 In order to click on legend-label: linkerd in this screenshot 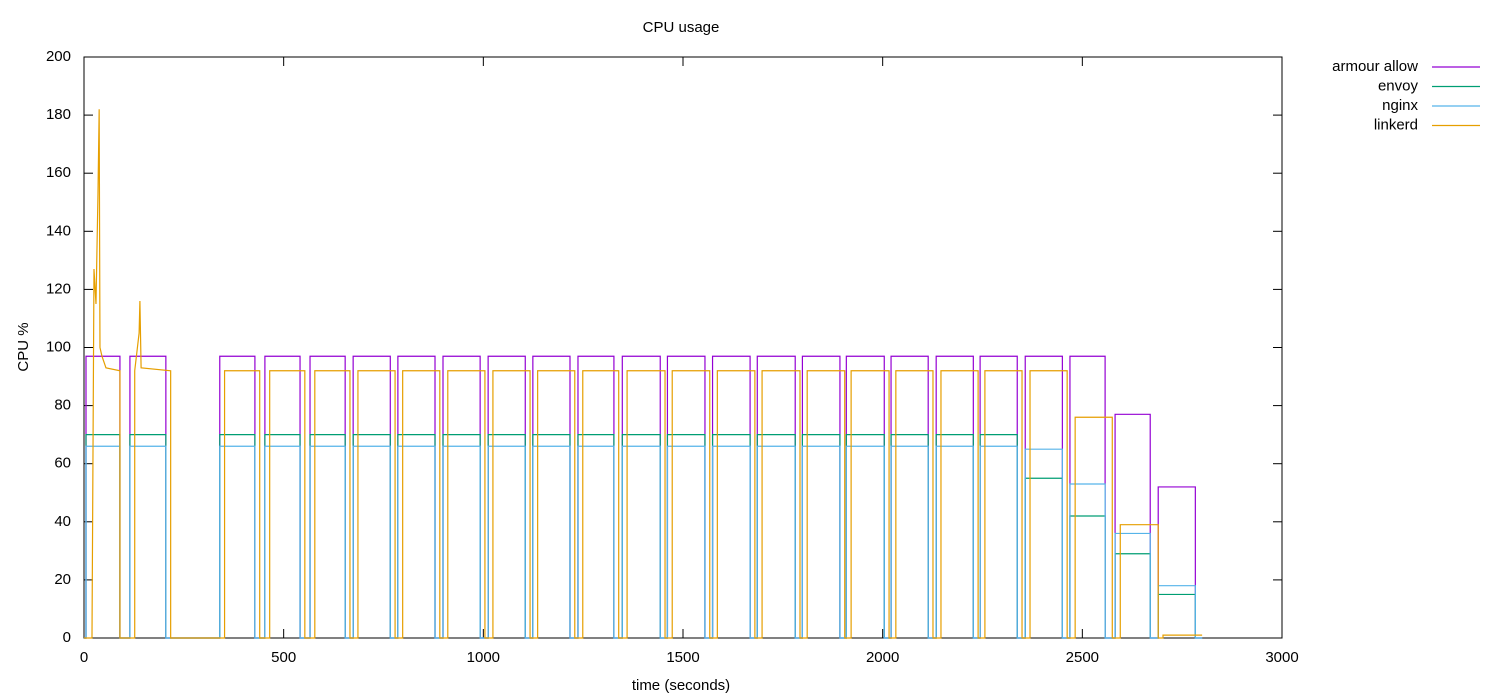, I will do `click(1396, 124)`.